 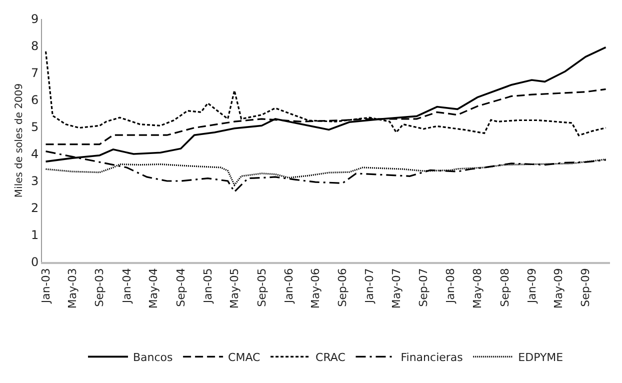 I want to click on y-tick-label: 9, so click(x=34, y=19).